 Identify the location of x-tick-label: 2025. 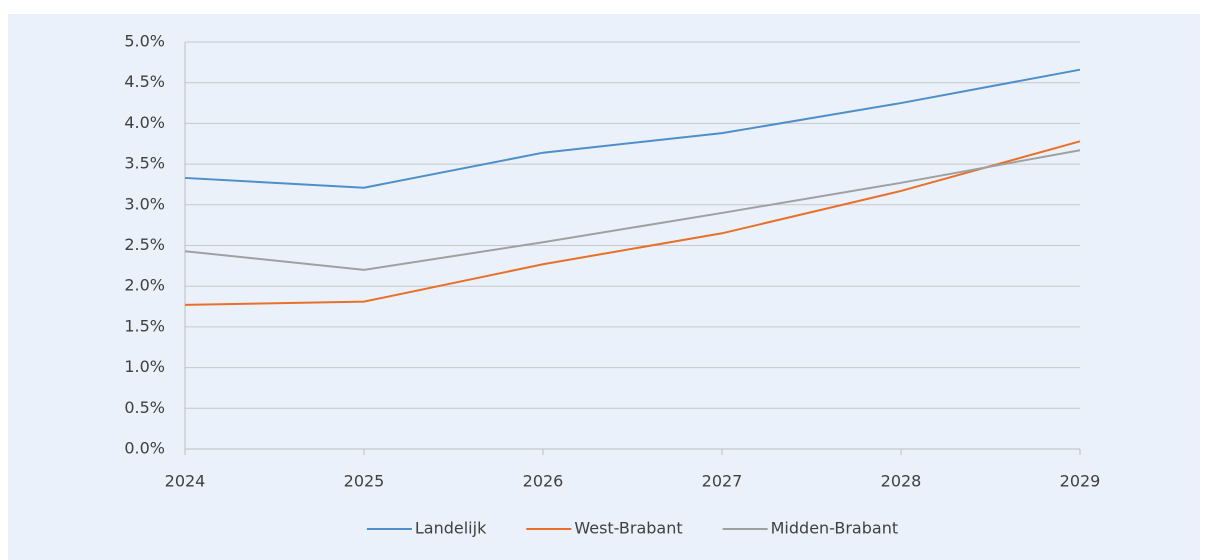
(364, 481).